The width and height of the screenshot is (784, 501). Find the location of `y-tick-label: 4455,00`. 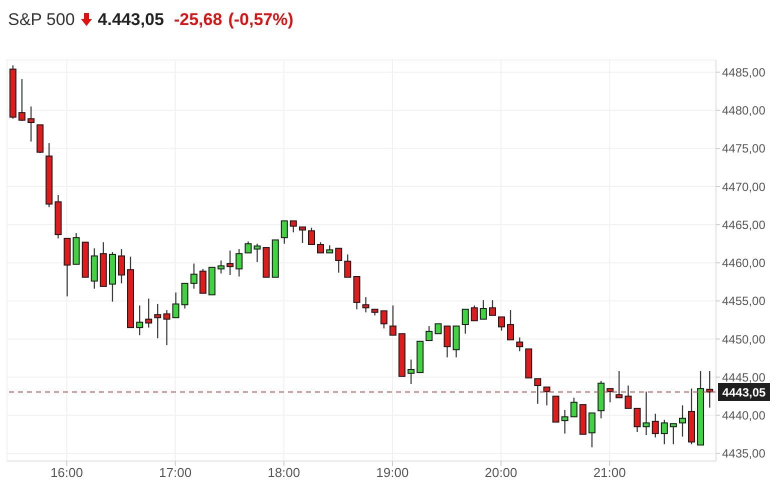

y-tick-label: 4455,00 is located at coordinates (744, 301).